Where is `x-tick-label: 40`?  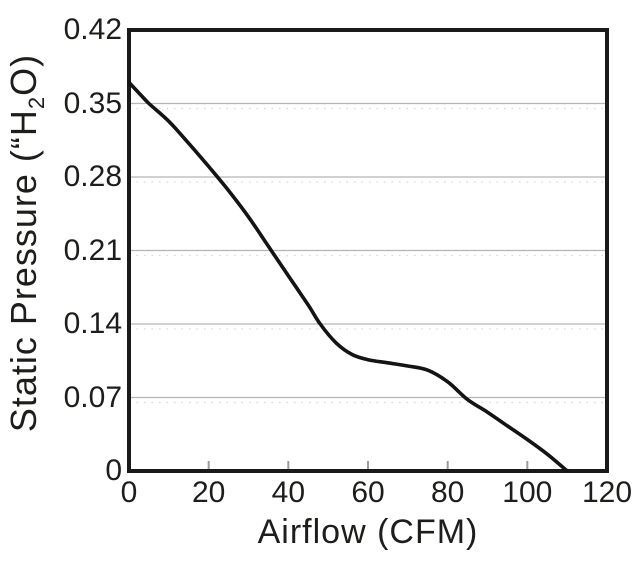
x-tick-label: 40 is located at coordinates (288, 492).